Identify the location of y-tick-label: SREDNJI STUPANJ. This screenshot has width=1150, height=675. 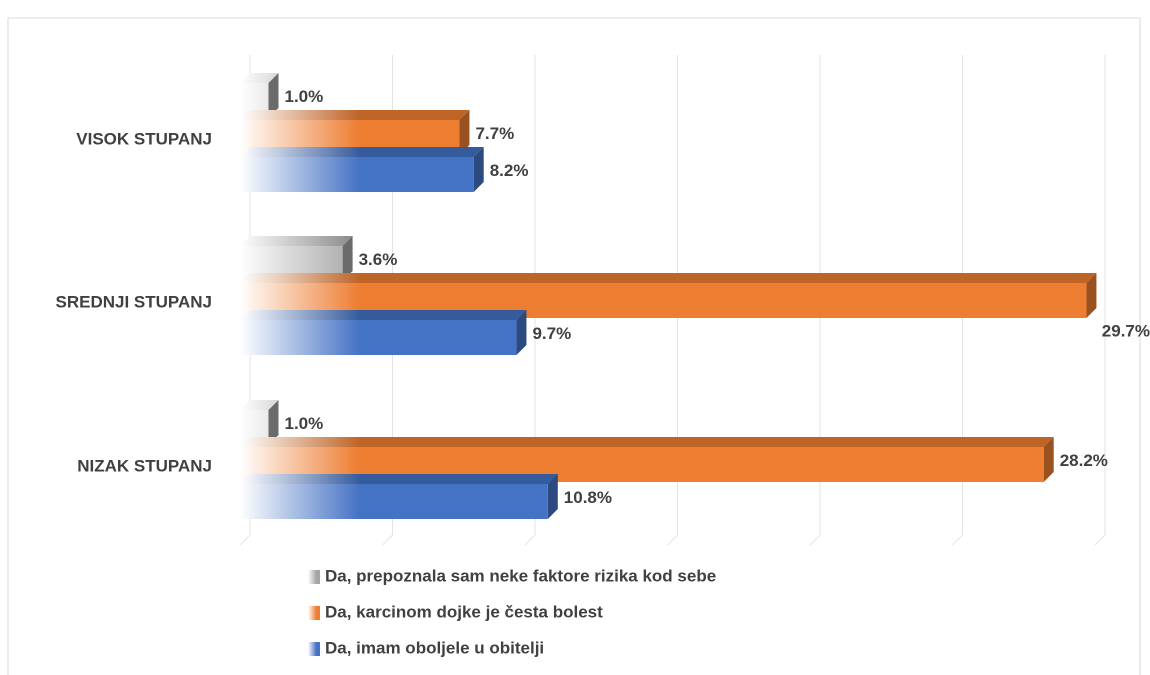
(134, 301).